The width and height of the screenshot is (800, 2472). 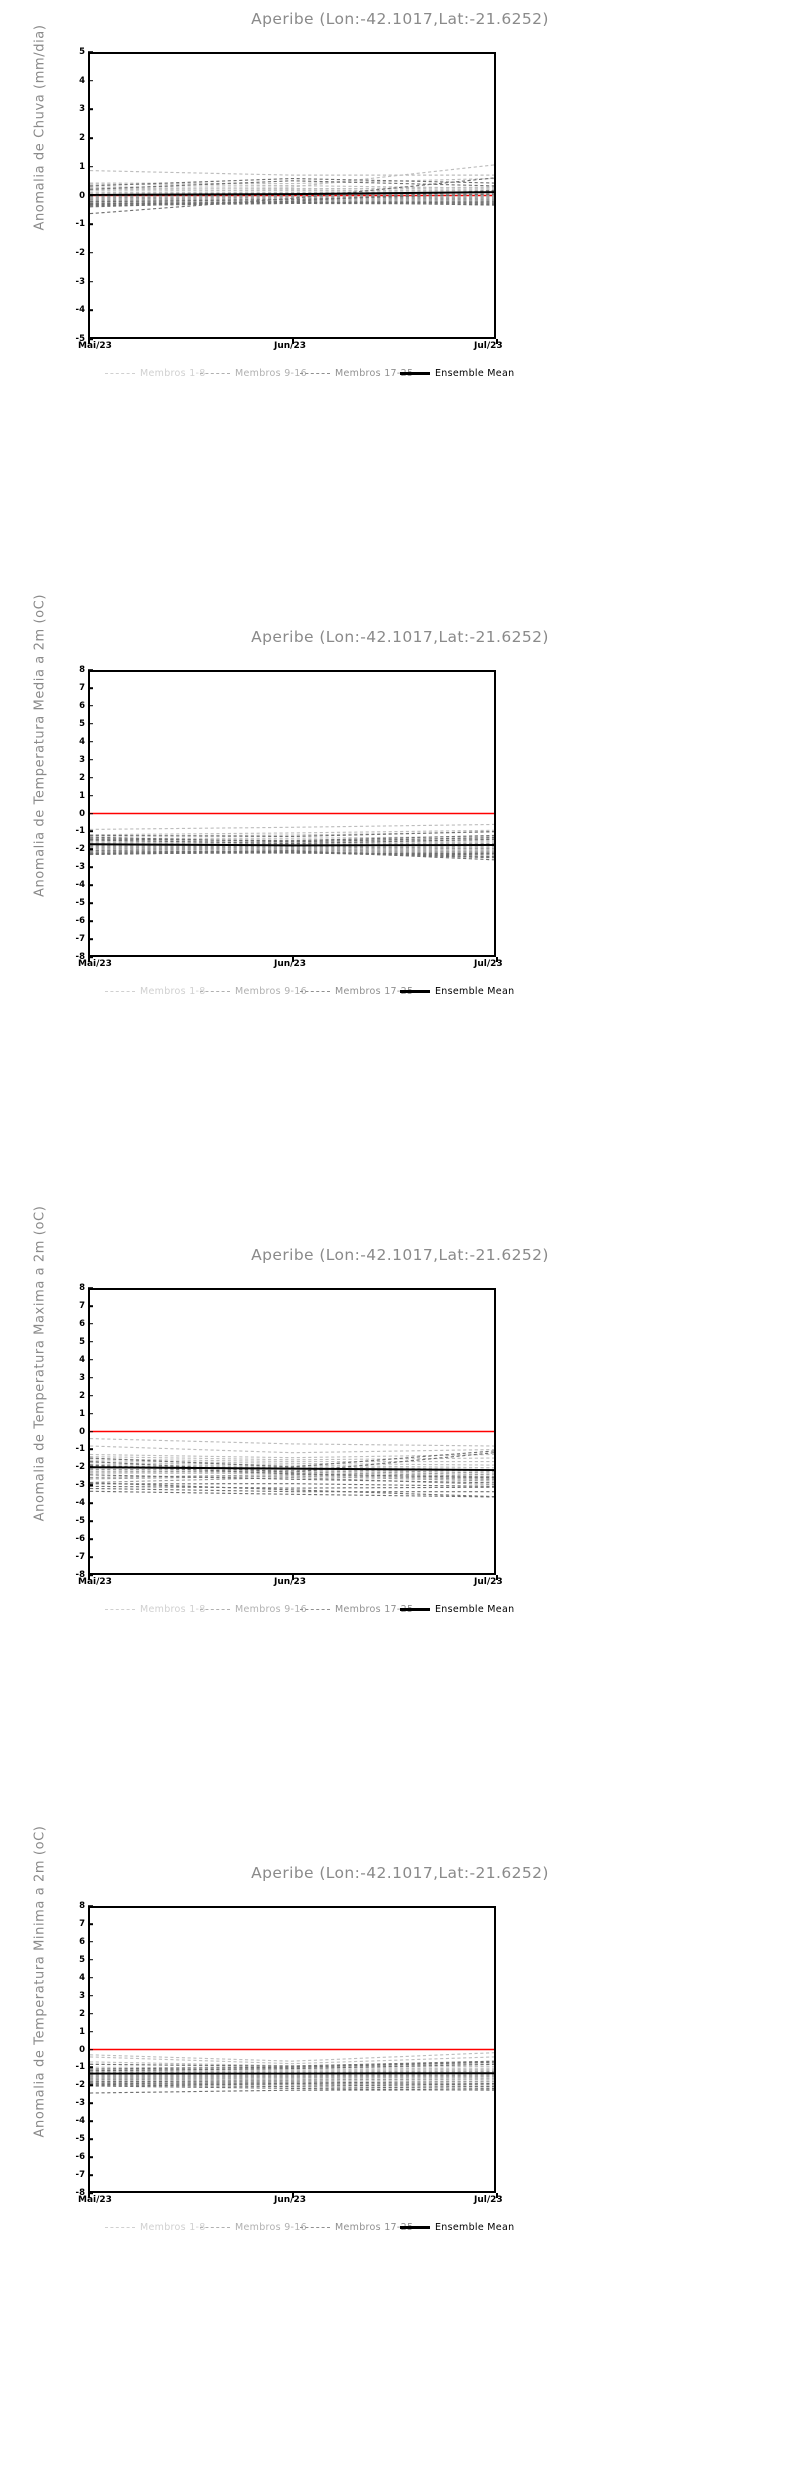 What do you see at coordinates (71, 195) in the screenshot?
I see `y-axis-ticks: -5 -4 -3 -2 -1 0 1 2 3 4 5` at bounding box center [71, 195].